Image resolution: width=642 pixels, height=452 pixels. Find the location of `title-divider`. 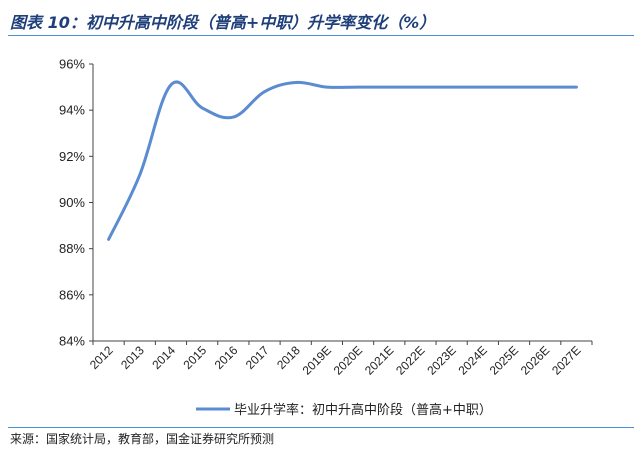

title-divider is located at coordinates (321, 35).